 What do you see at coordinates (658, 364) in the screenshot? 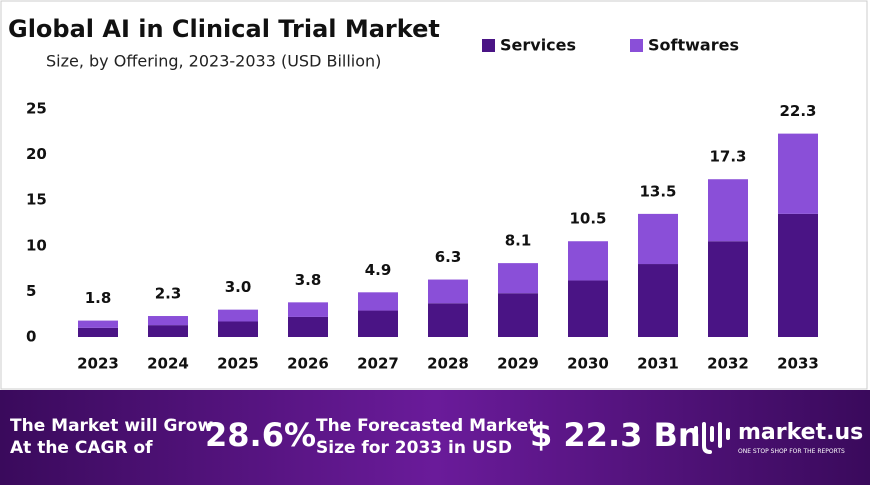
I see `x-tick-label: 2031` at bounding box center [658, 364].